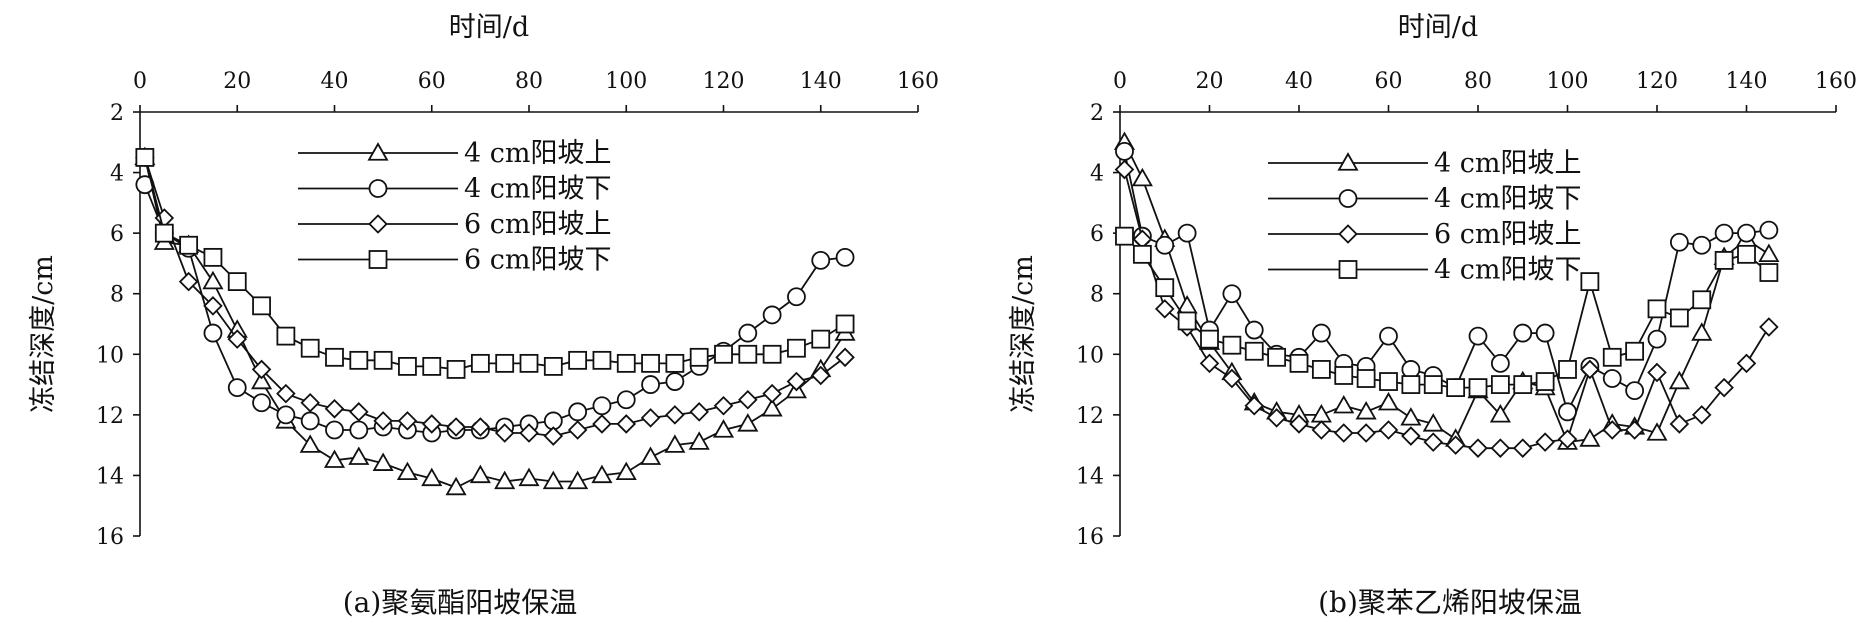  Describe the element at coordinates (140, 81) in the screenshot. I see `x-tick-label: 0` at that location.